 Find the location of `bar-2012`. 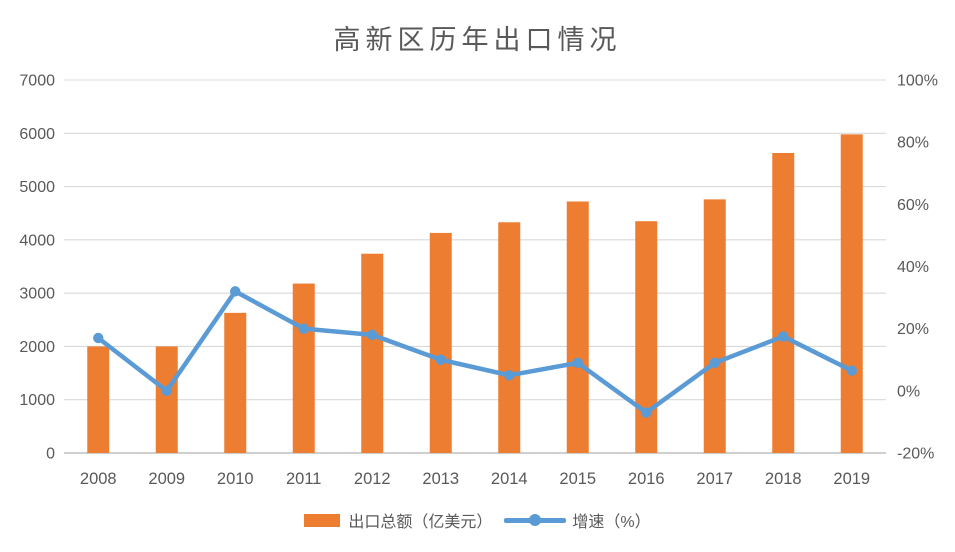

bar-2012 is located at coordinates (372, 353).